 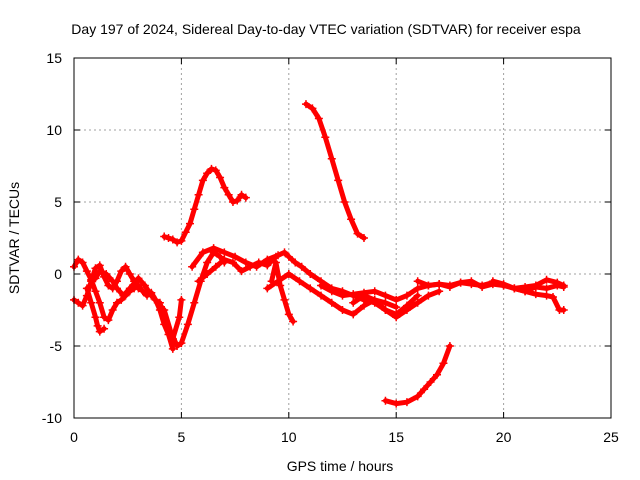 I want to click on y-tick-label: -5, so click(x=56, y=346).